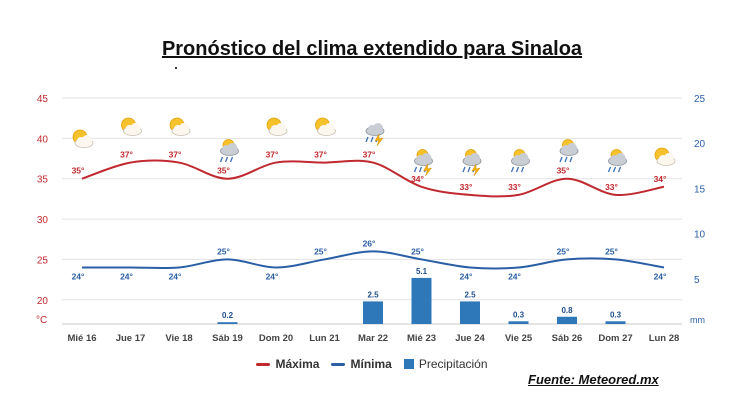 The width and height of the screenshot is (744, 417). I want to click on min-data-label: 26°, so click(369, 243).